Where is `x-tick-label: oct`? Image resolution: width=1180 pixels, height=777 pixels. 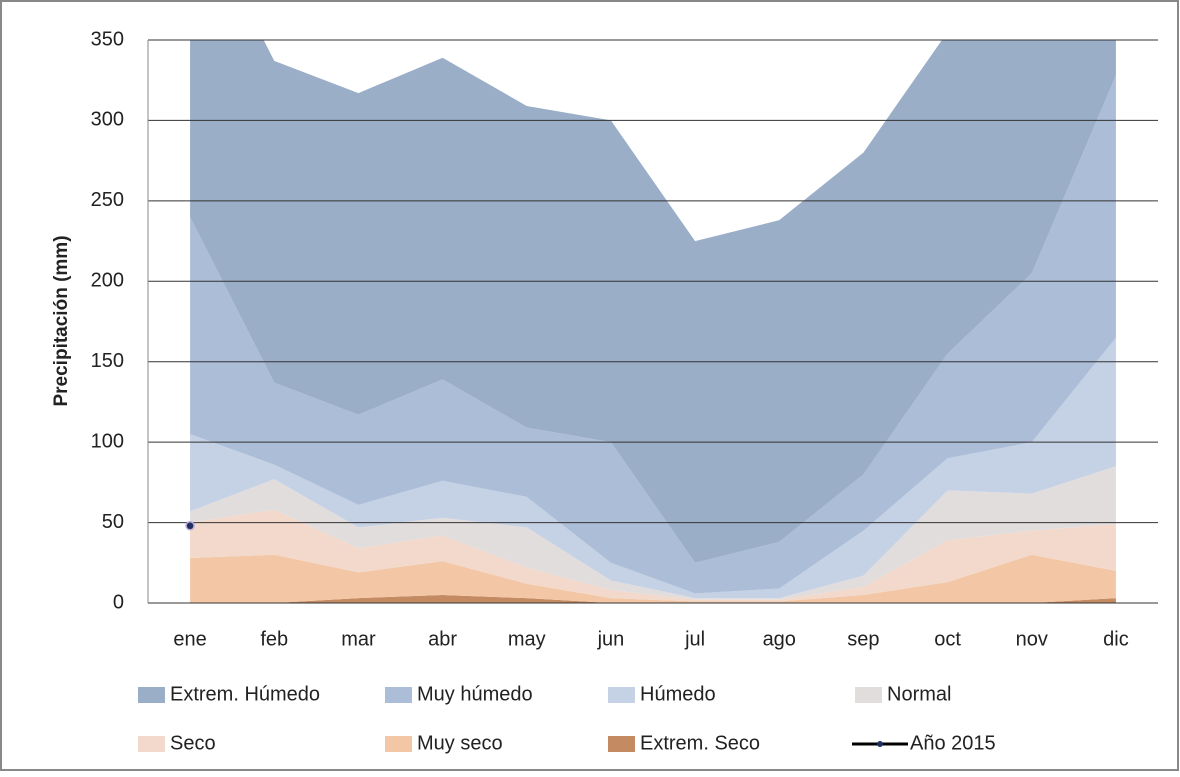
x-tick-label: oct is located at coordinates (947, 639).